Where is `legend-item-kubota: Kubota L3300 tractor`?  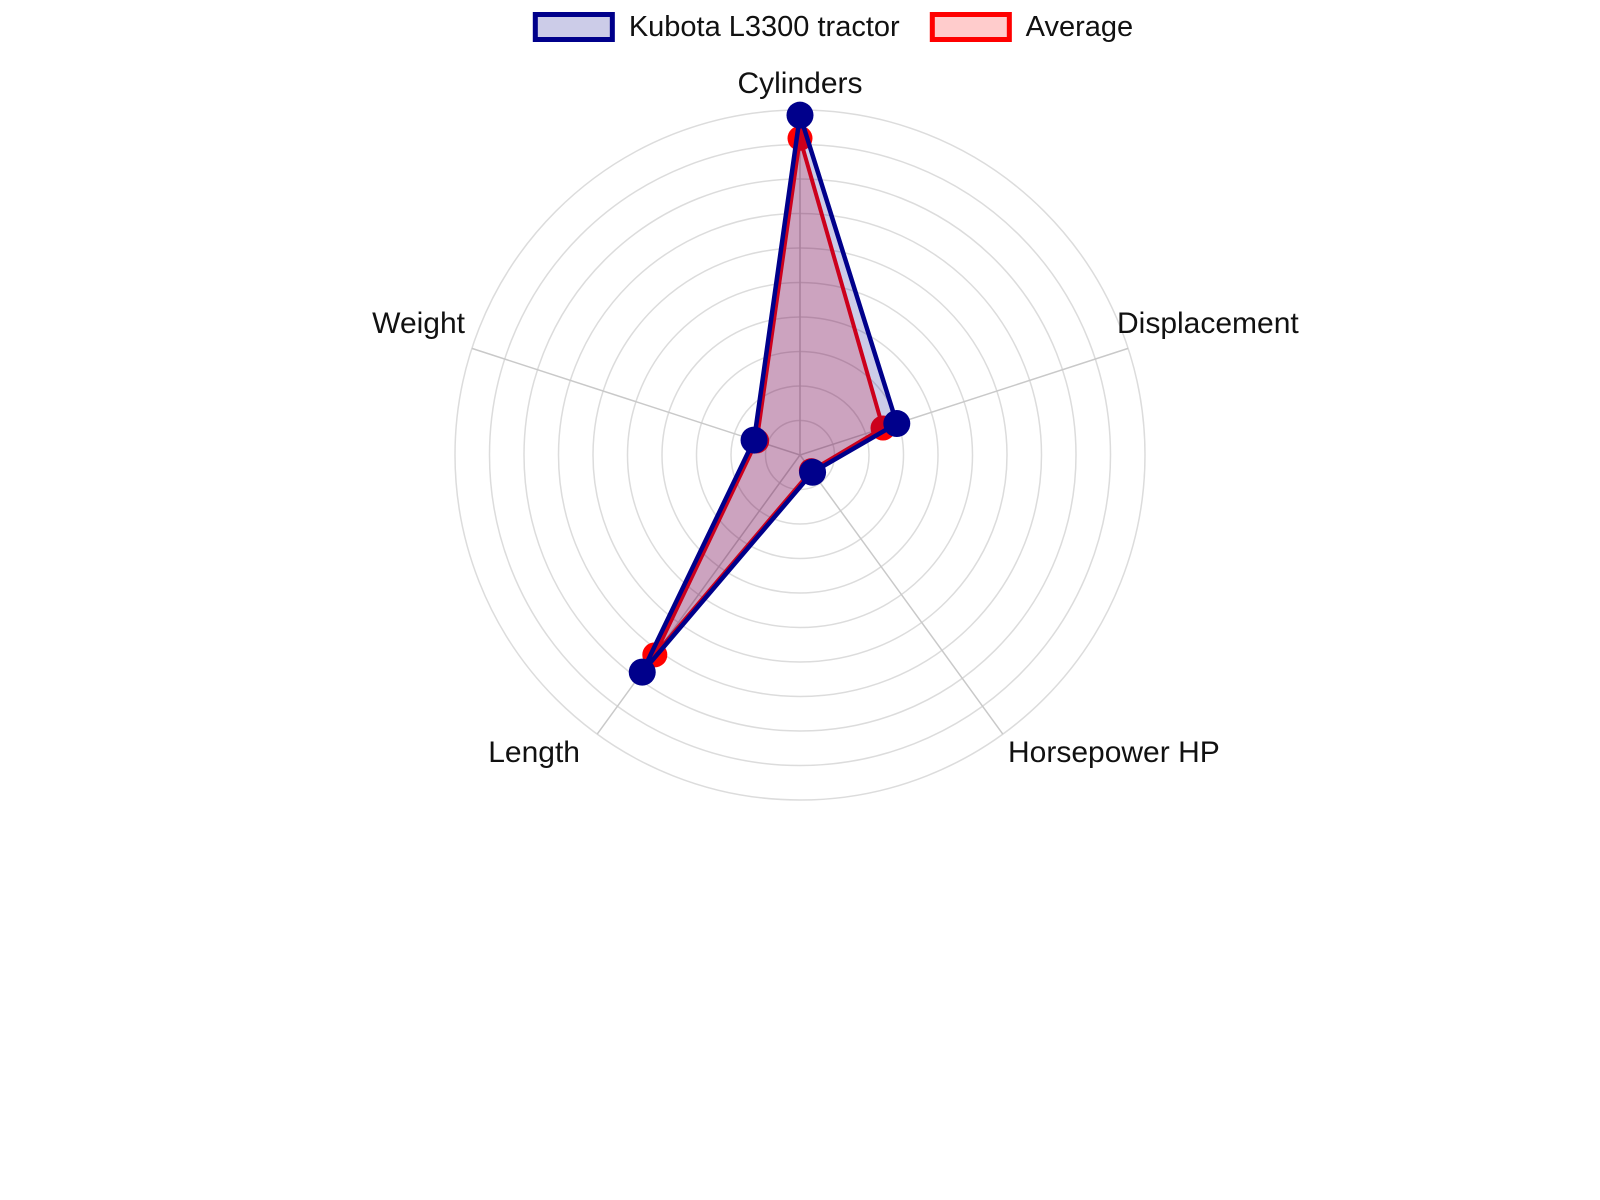
legend-item-kubota: Kubota L3300 tractor is located at coordinates (716, 26).